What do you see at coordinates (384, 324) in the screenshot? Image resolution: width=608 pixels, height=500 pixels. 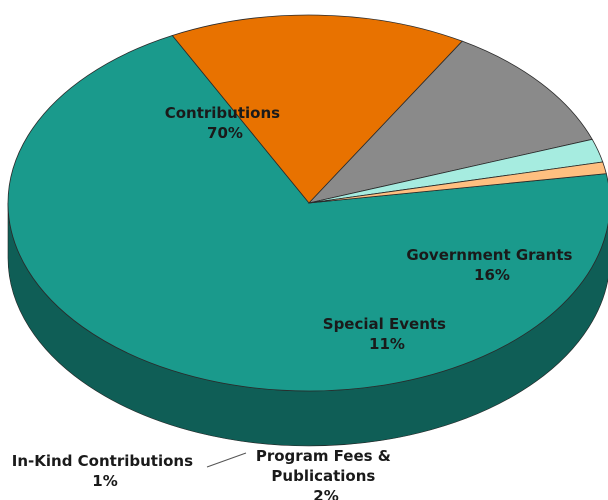 I see `label-special-events-name: Special Events` at bounding box center [384, 324].